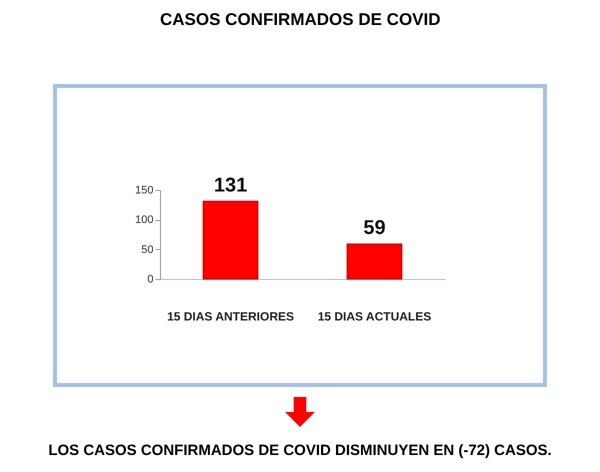  I want to click on text: LOS CASOS CONFIRMADOS DE COVID DISMINUYEN EN (-72) CASOS., so click(300, 450).